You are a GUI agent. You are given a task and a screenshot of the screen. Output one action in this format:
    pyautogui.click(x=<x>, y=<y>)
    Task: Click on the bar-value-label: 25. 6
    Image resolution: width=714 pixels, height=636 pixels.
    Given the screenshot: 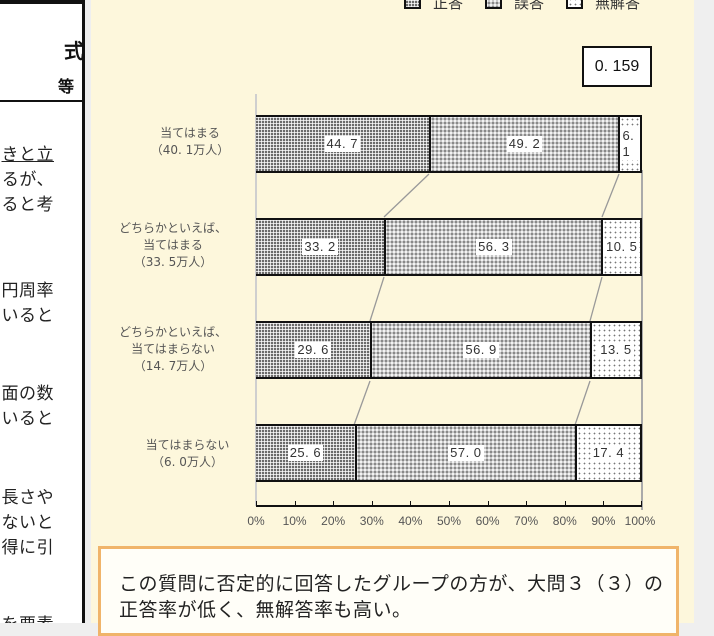 What is the action you would take?
    pyautogui.click(x=305, y=453)
    